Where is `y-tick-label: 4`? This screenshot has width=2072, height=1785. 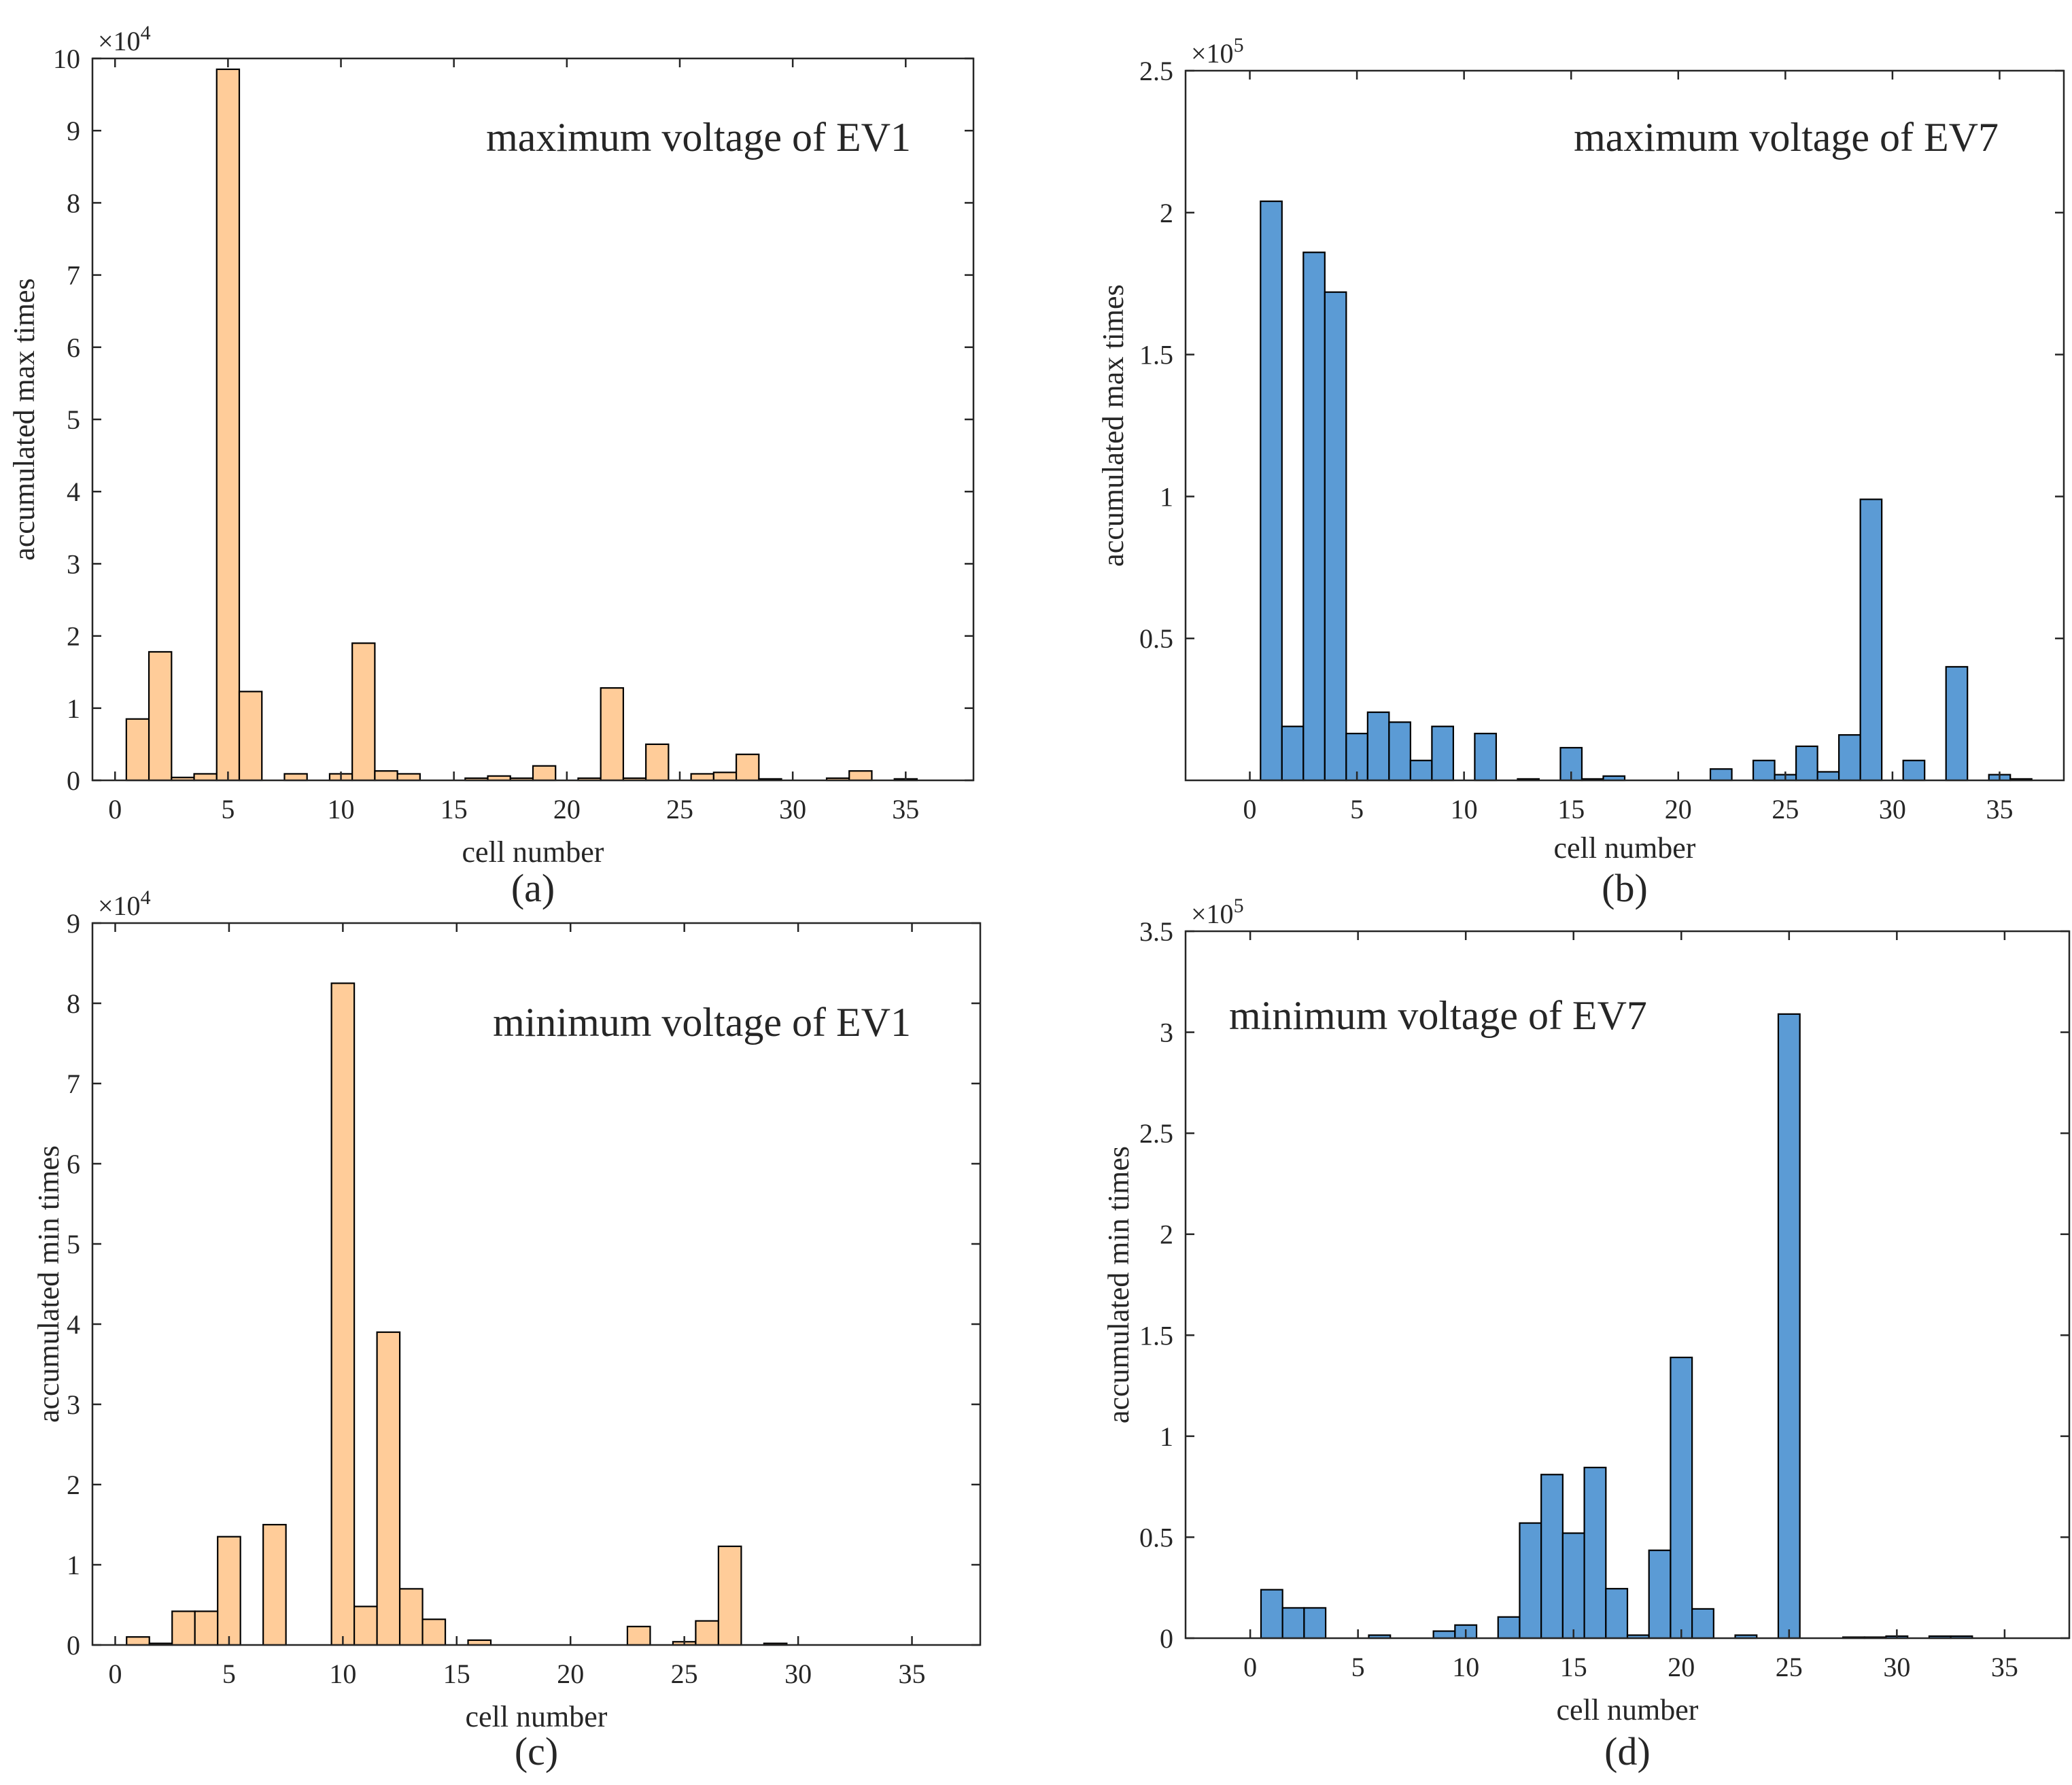 y-tick-label: 4 is located at coordinates (73, 492).